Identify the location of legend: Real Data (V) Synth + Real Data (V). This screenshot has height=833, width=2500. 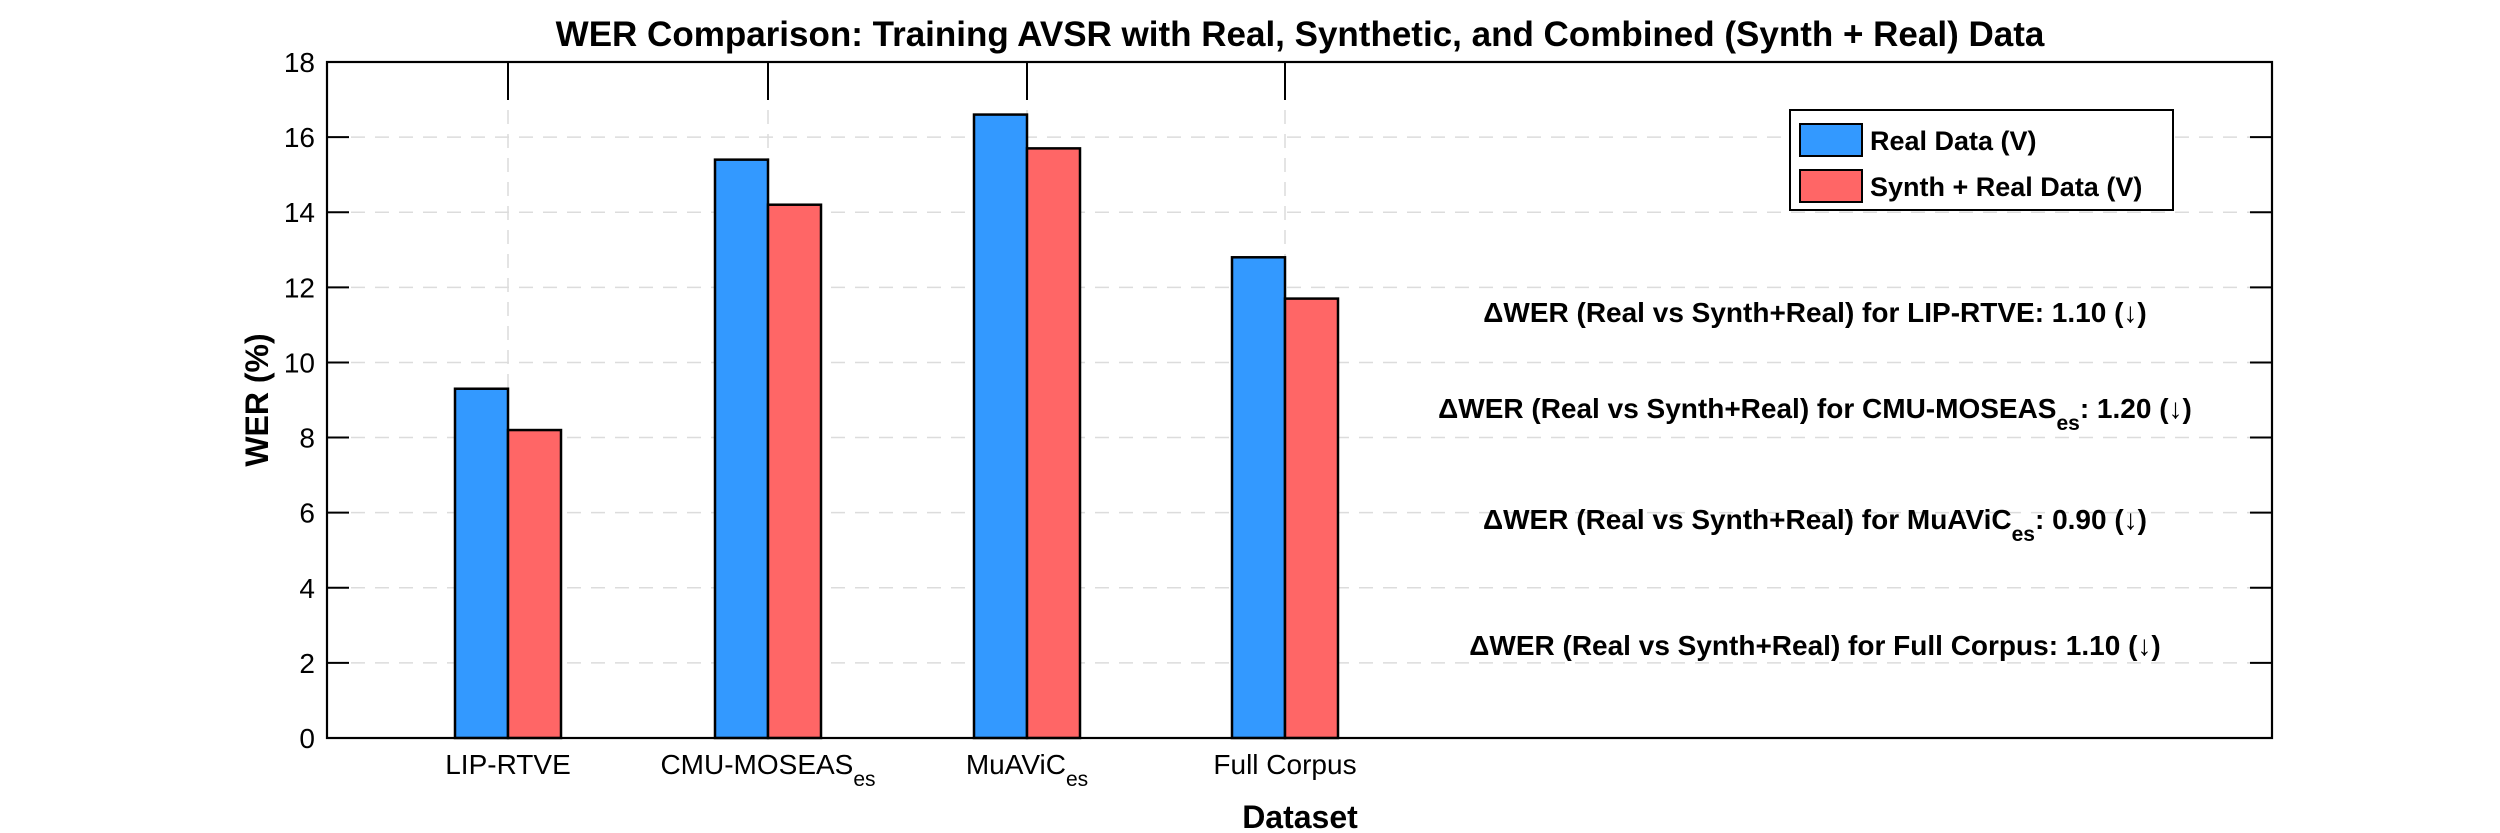
(1981, 160).